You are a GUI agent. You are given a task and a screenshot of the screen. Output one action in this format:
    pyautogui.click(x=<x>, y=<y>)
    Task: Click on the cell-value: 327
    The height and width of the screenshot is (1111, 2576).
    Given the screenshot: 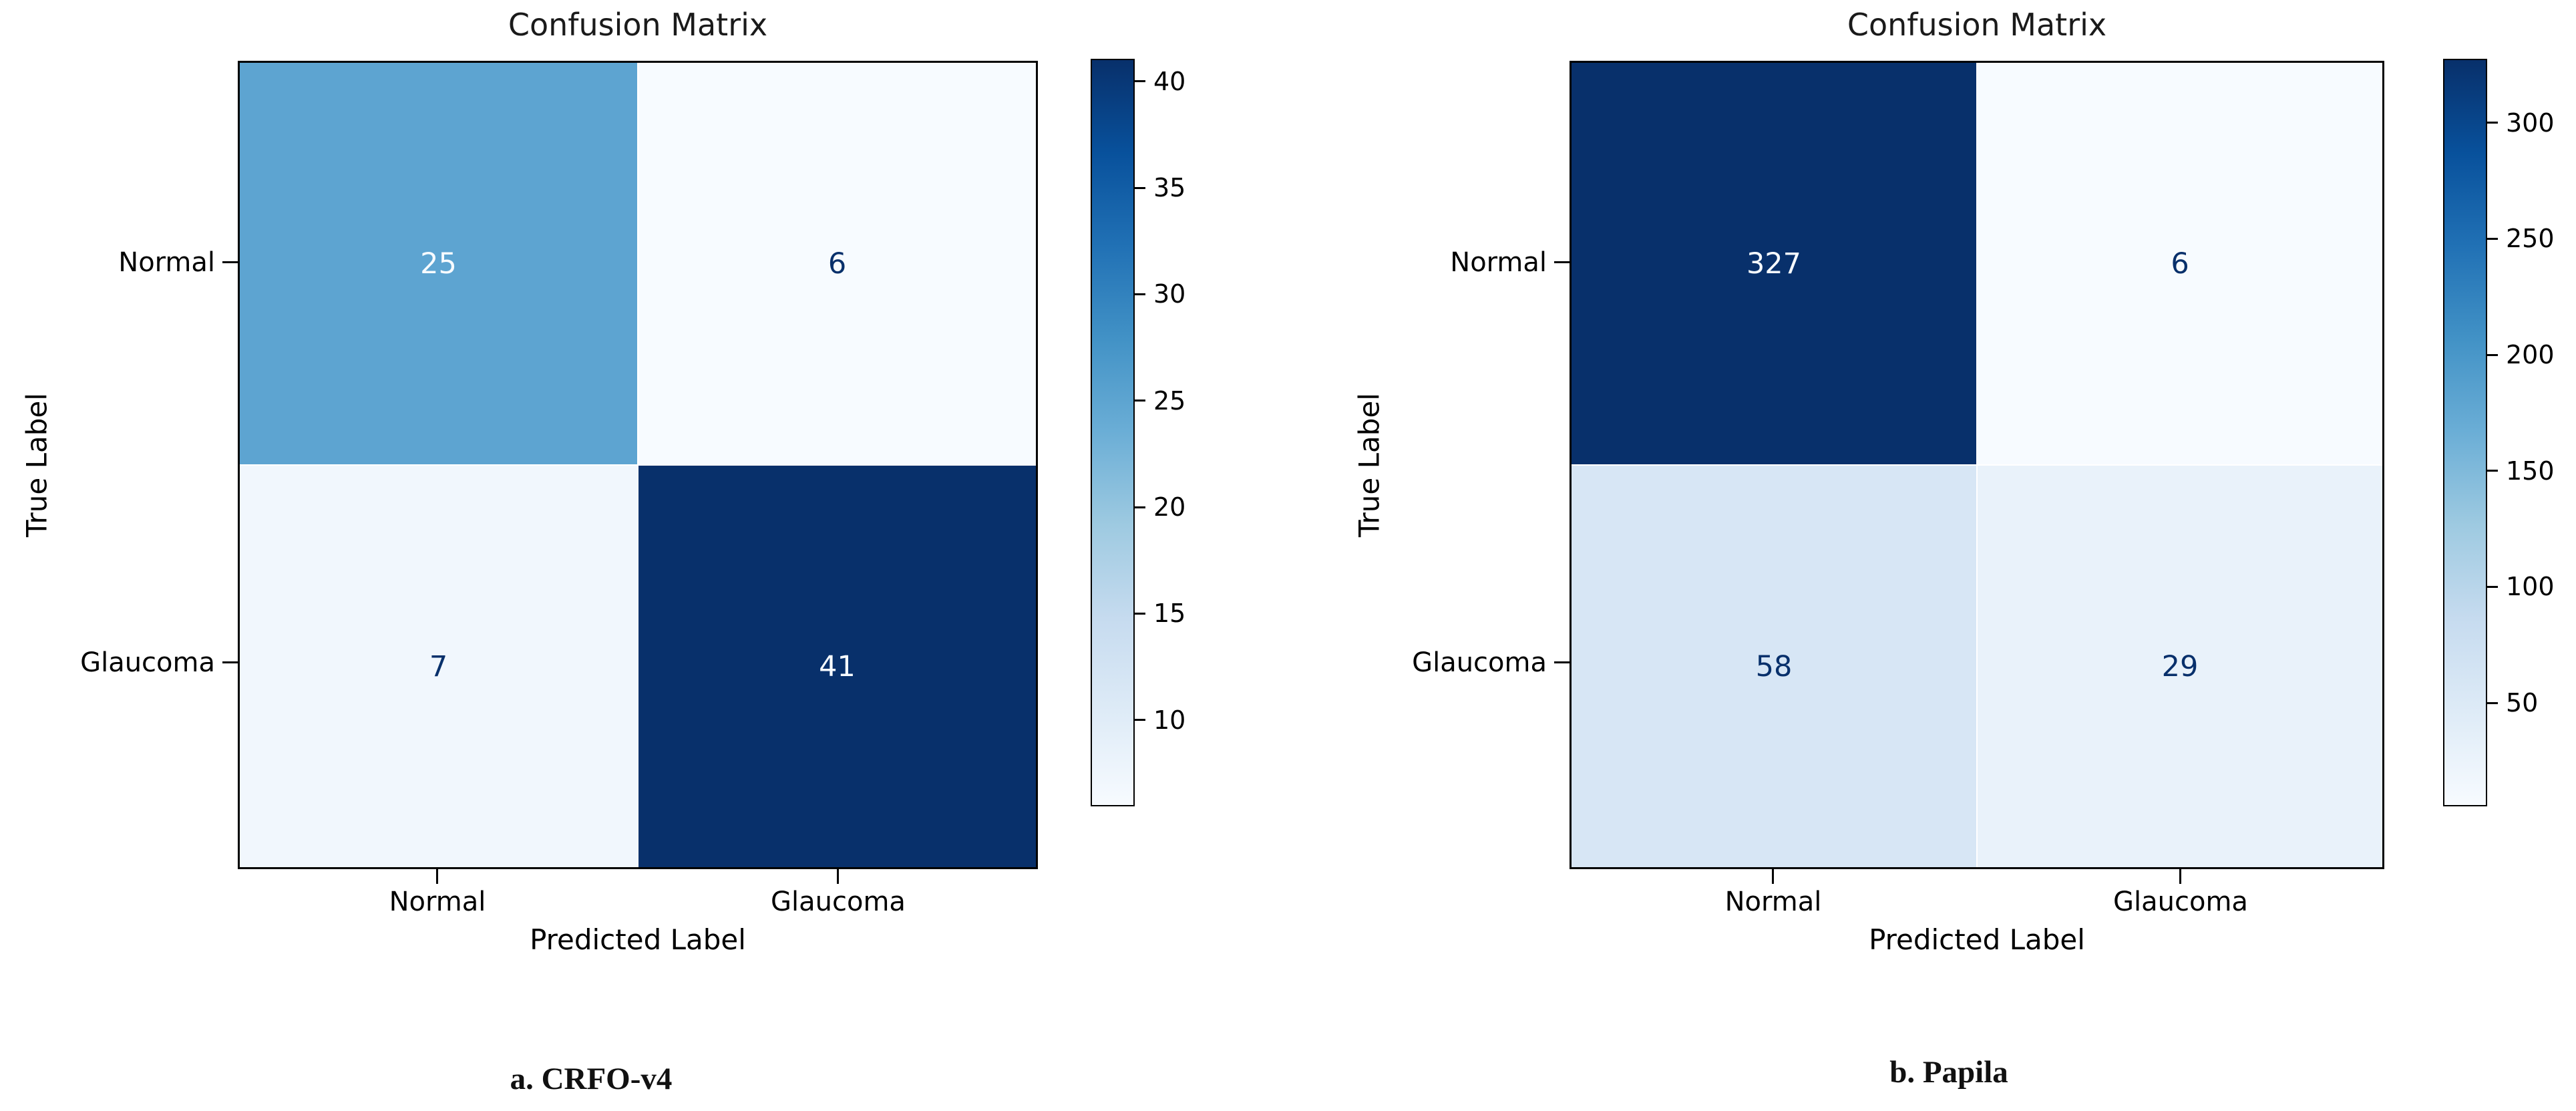 What is the action you would take?
    pyautogui.click(x=1774, y=264)
    